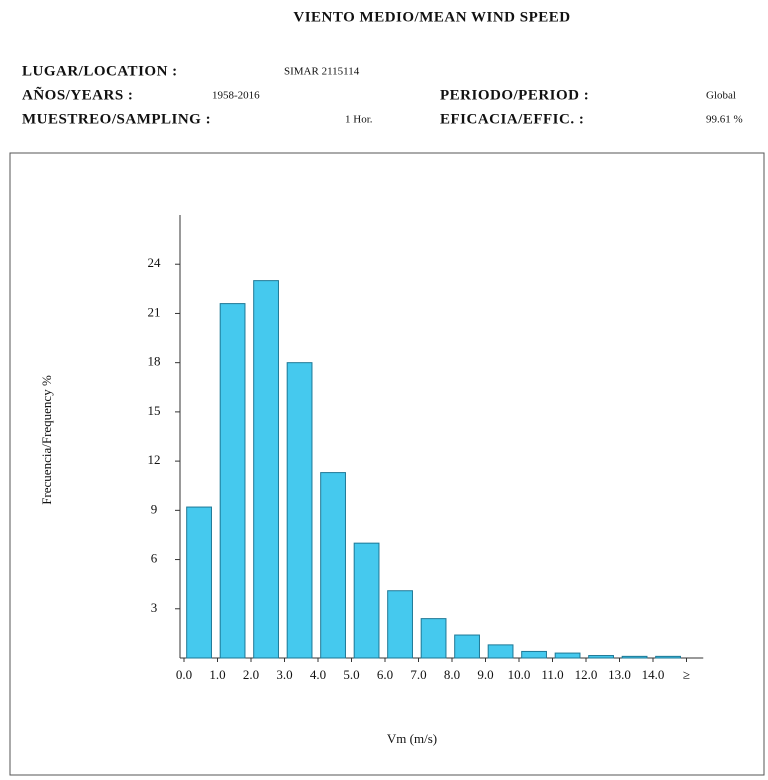 This screenshot has width=768, height=780. Describe the element at coordinates (154, 607) in the screenshot. I see `y-tick-label: 3` at that location.